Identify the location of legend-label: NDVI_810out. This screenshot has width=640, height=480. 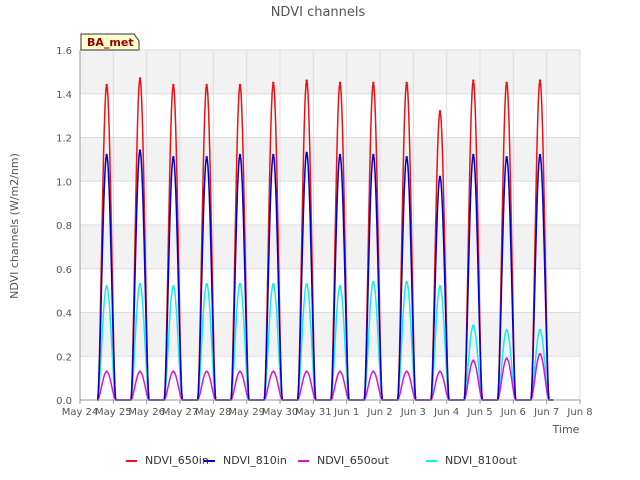
(481, 460).